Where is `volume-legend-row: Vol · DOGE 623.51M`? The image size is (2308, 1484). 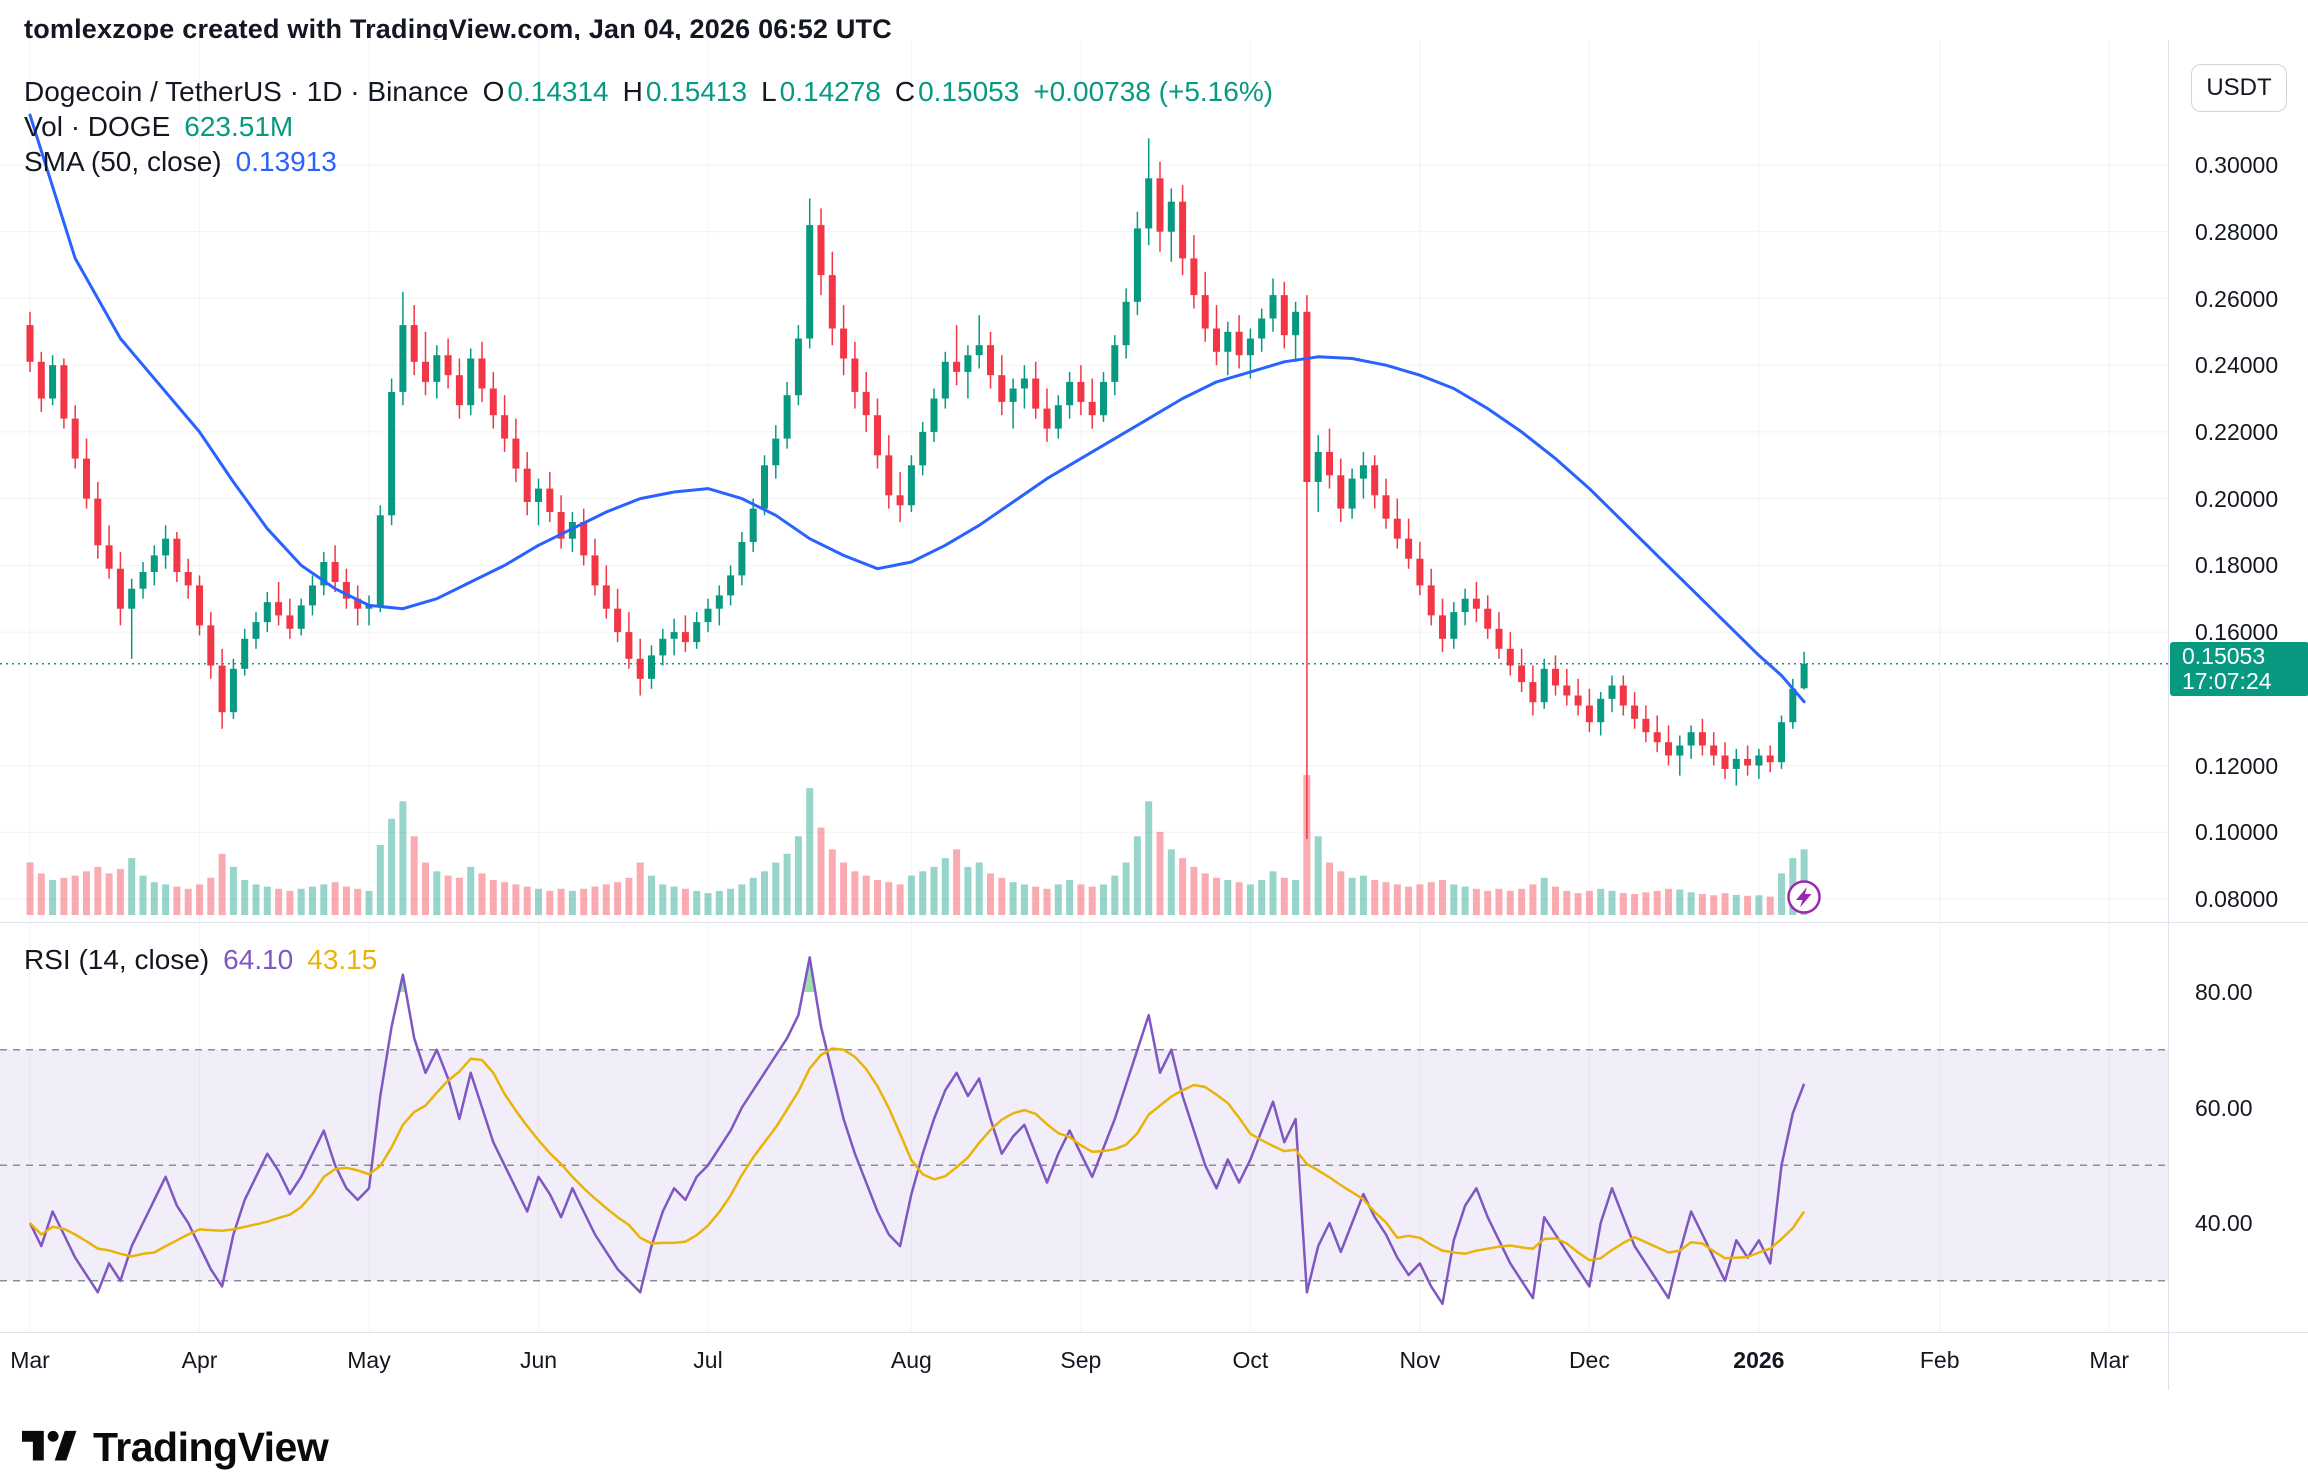
volume-legend-row: Vol · DOGE 623.51M is located at coordinates (648, 128).